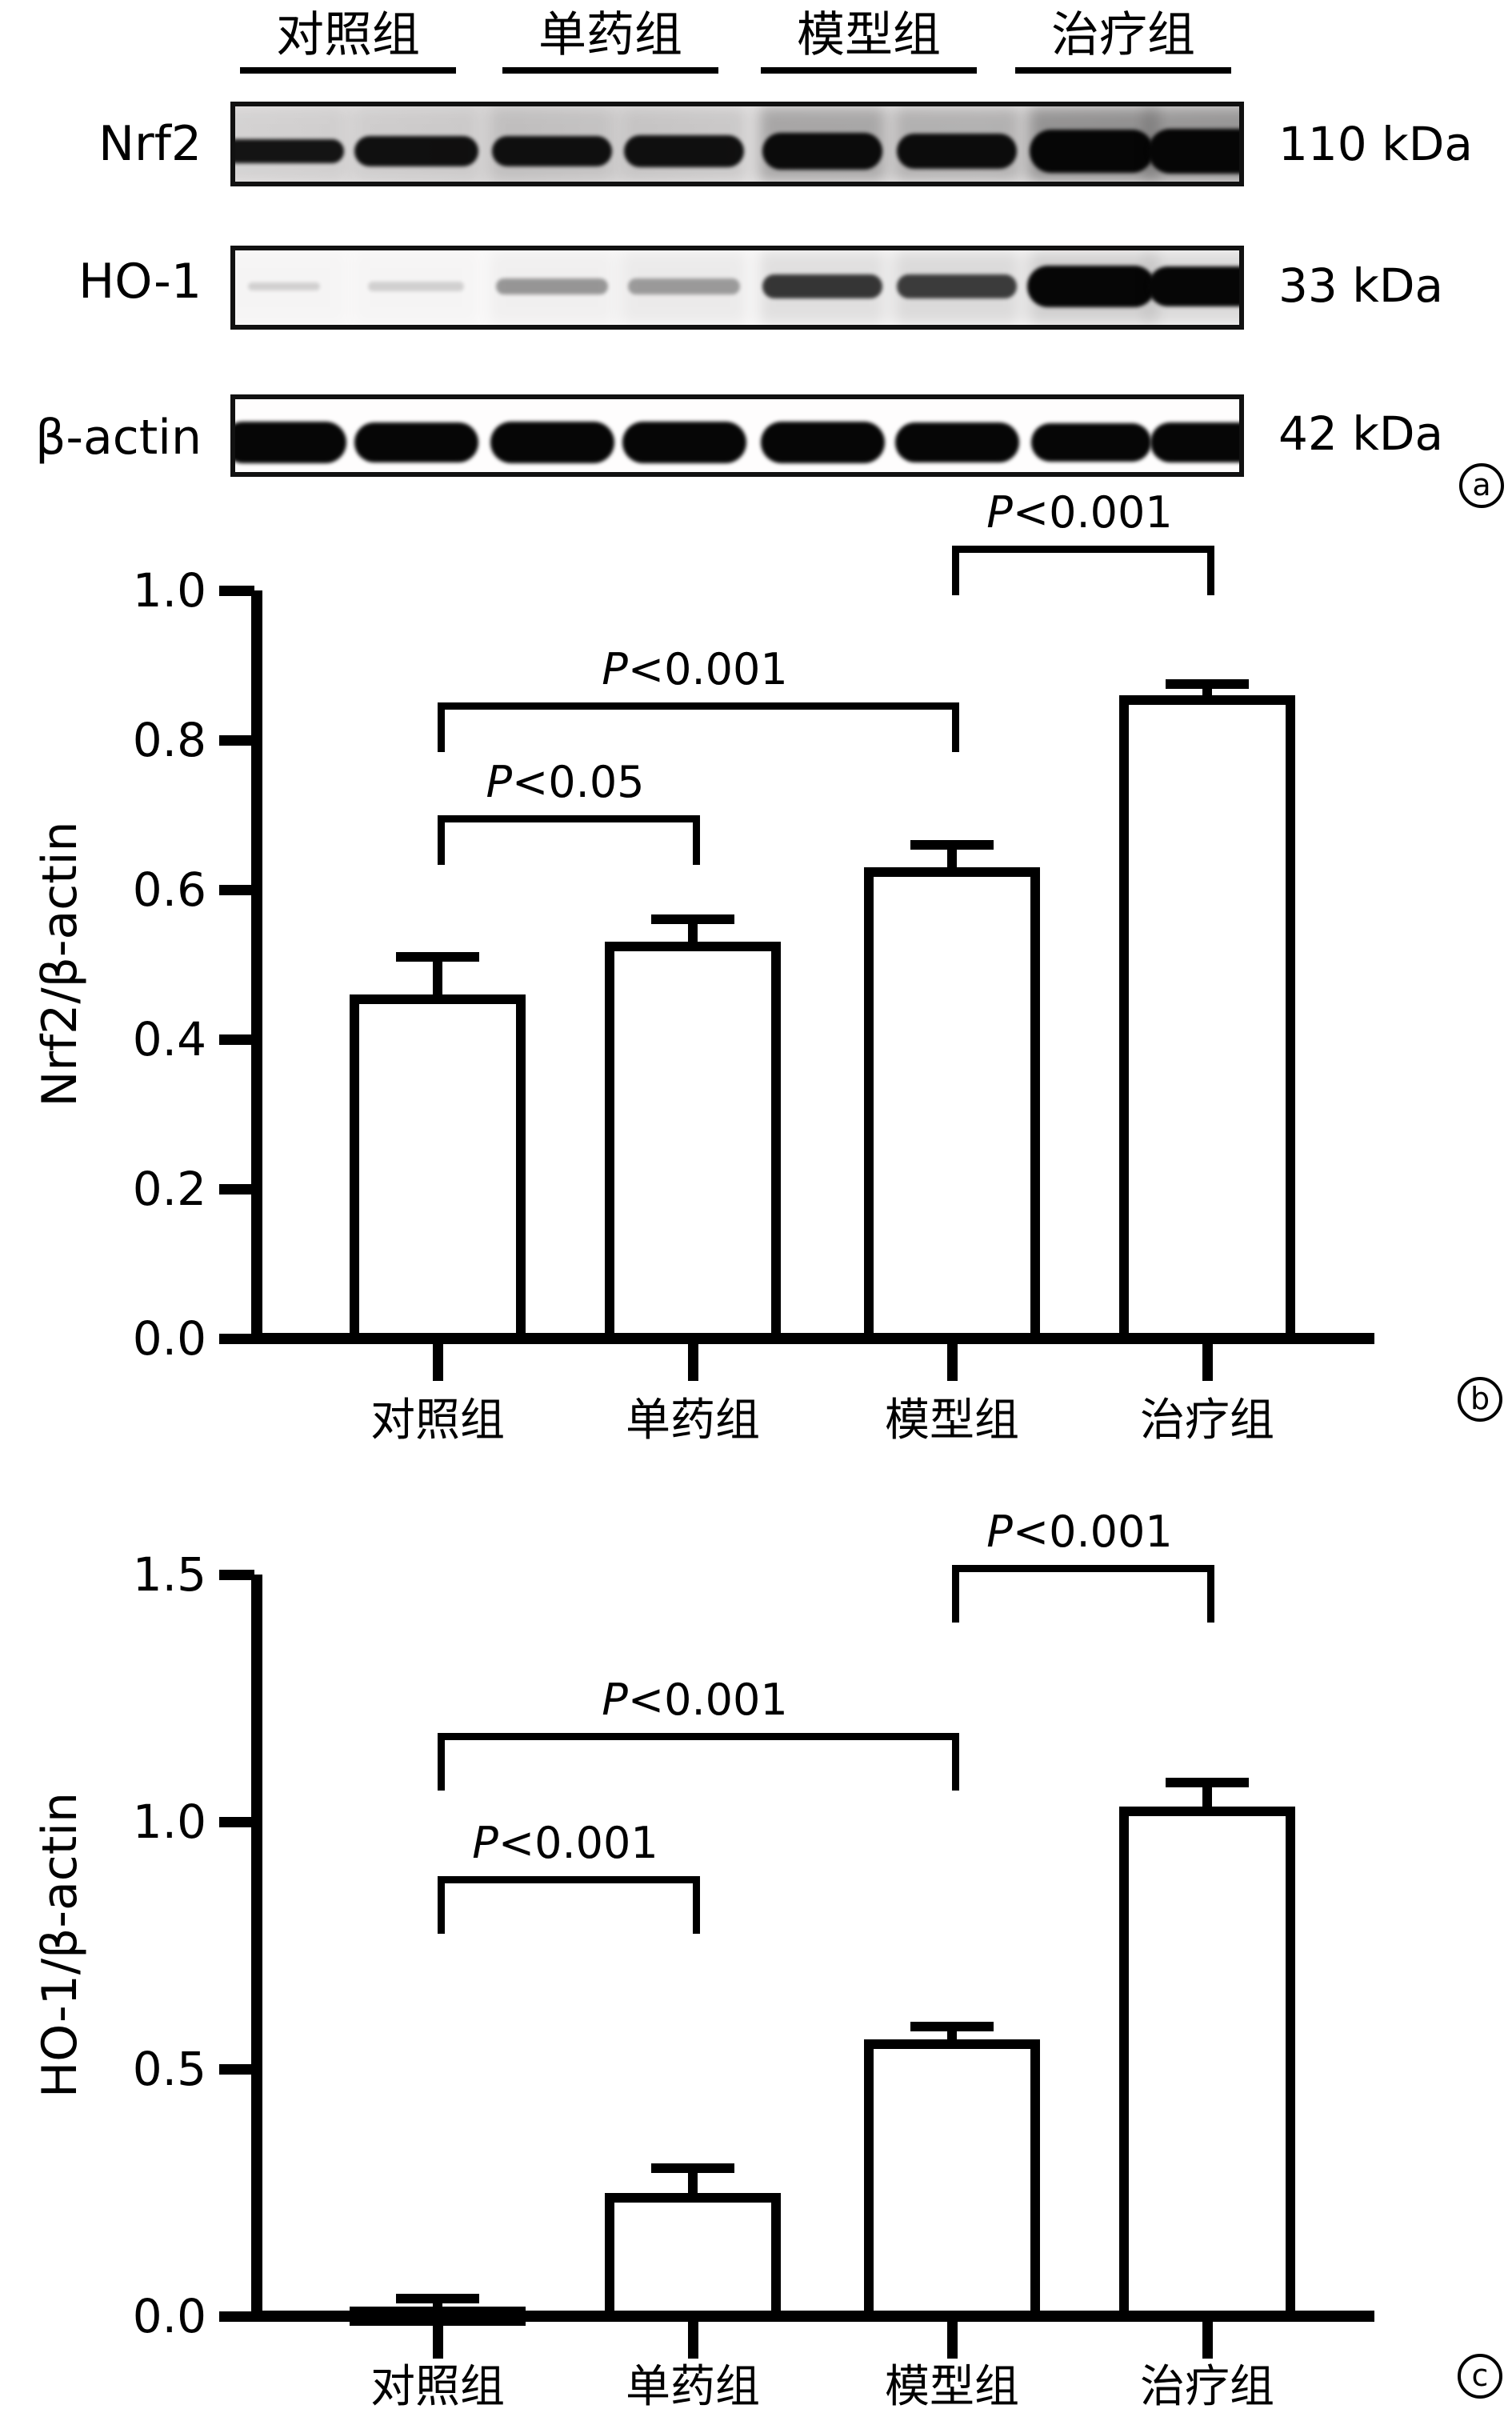 The width and height of the screenshot is (1512, 2429). I want to click on y-tick-label: 0.6, so click(169, 889).